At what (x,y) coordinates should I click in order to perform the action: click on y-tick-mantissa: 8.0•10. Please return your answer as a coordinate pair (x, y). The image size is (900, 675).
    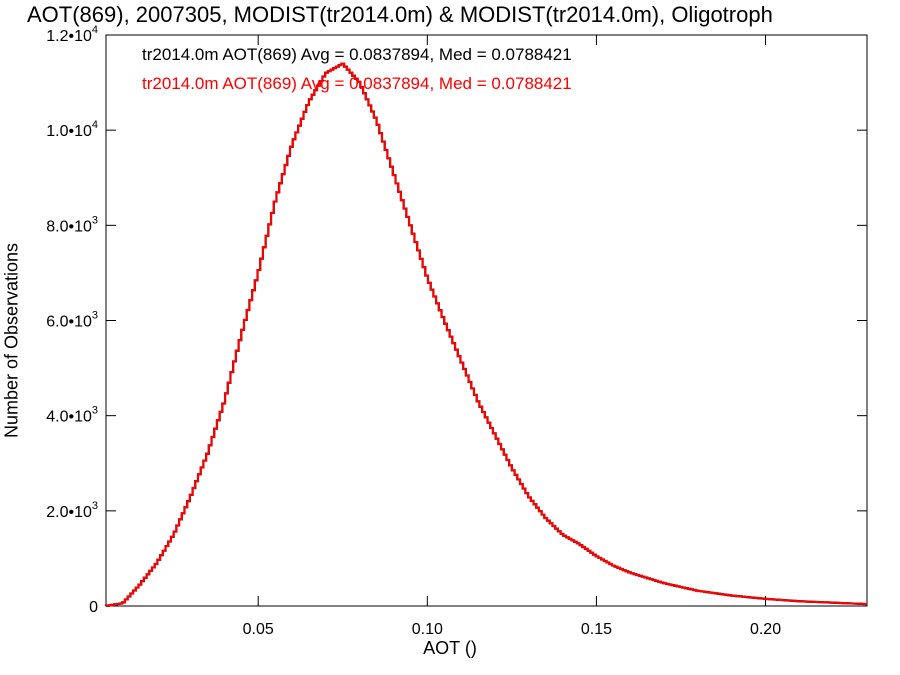
    Looking at the image, I should click on (69, 226).